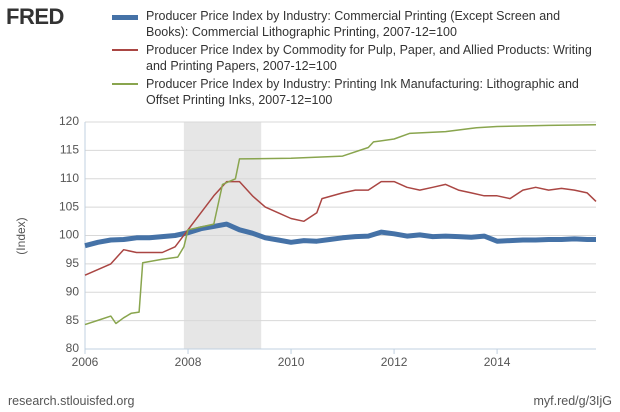 Image resolution: width=620 pixels, height=412 pixels. Describe the element at coordinates (73, 291) in the screenshot. I see `y-tick-label: 90` at that location.